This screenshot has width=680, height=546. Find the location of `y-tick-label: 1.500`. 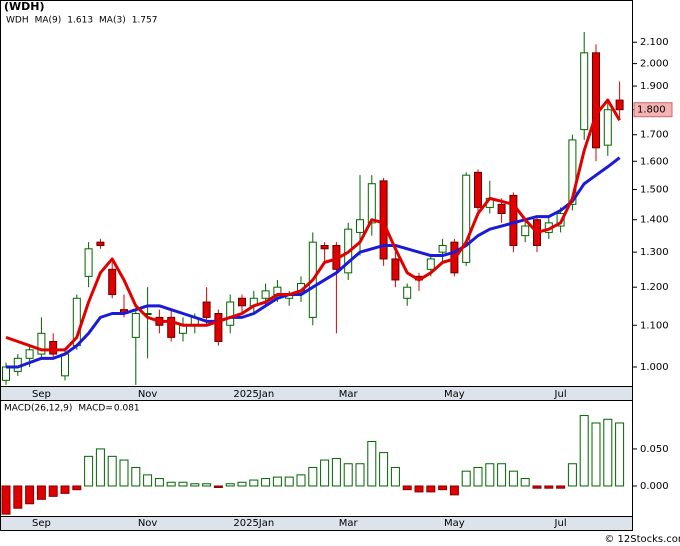

y-tick-label: 1.500 is located at coordinates (654, 190).